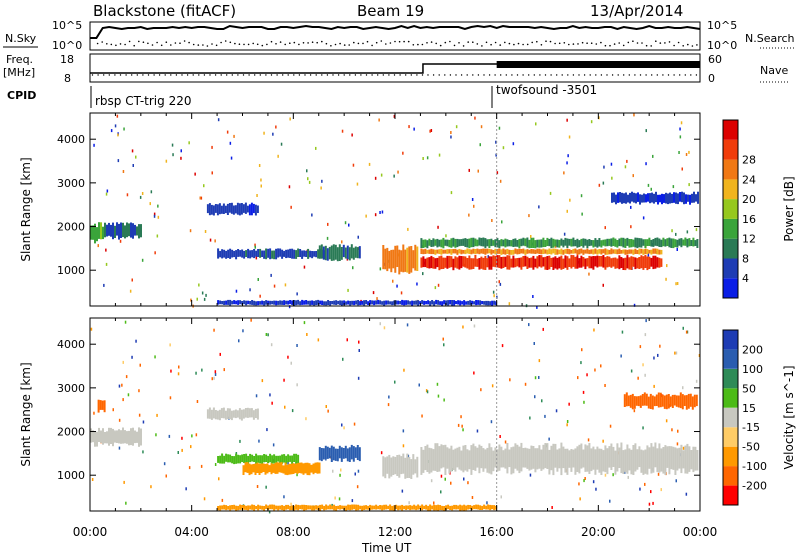  I want to click on colorbar-label: Power [dB], so click(789, 208).